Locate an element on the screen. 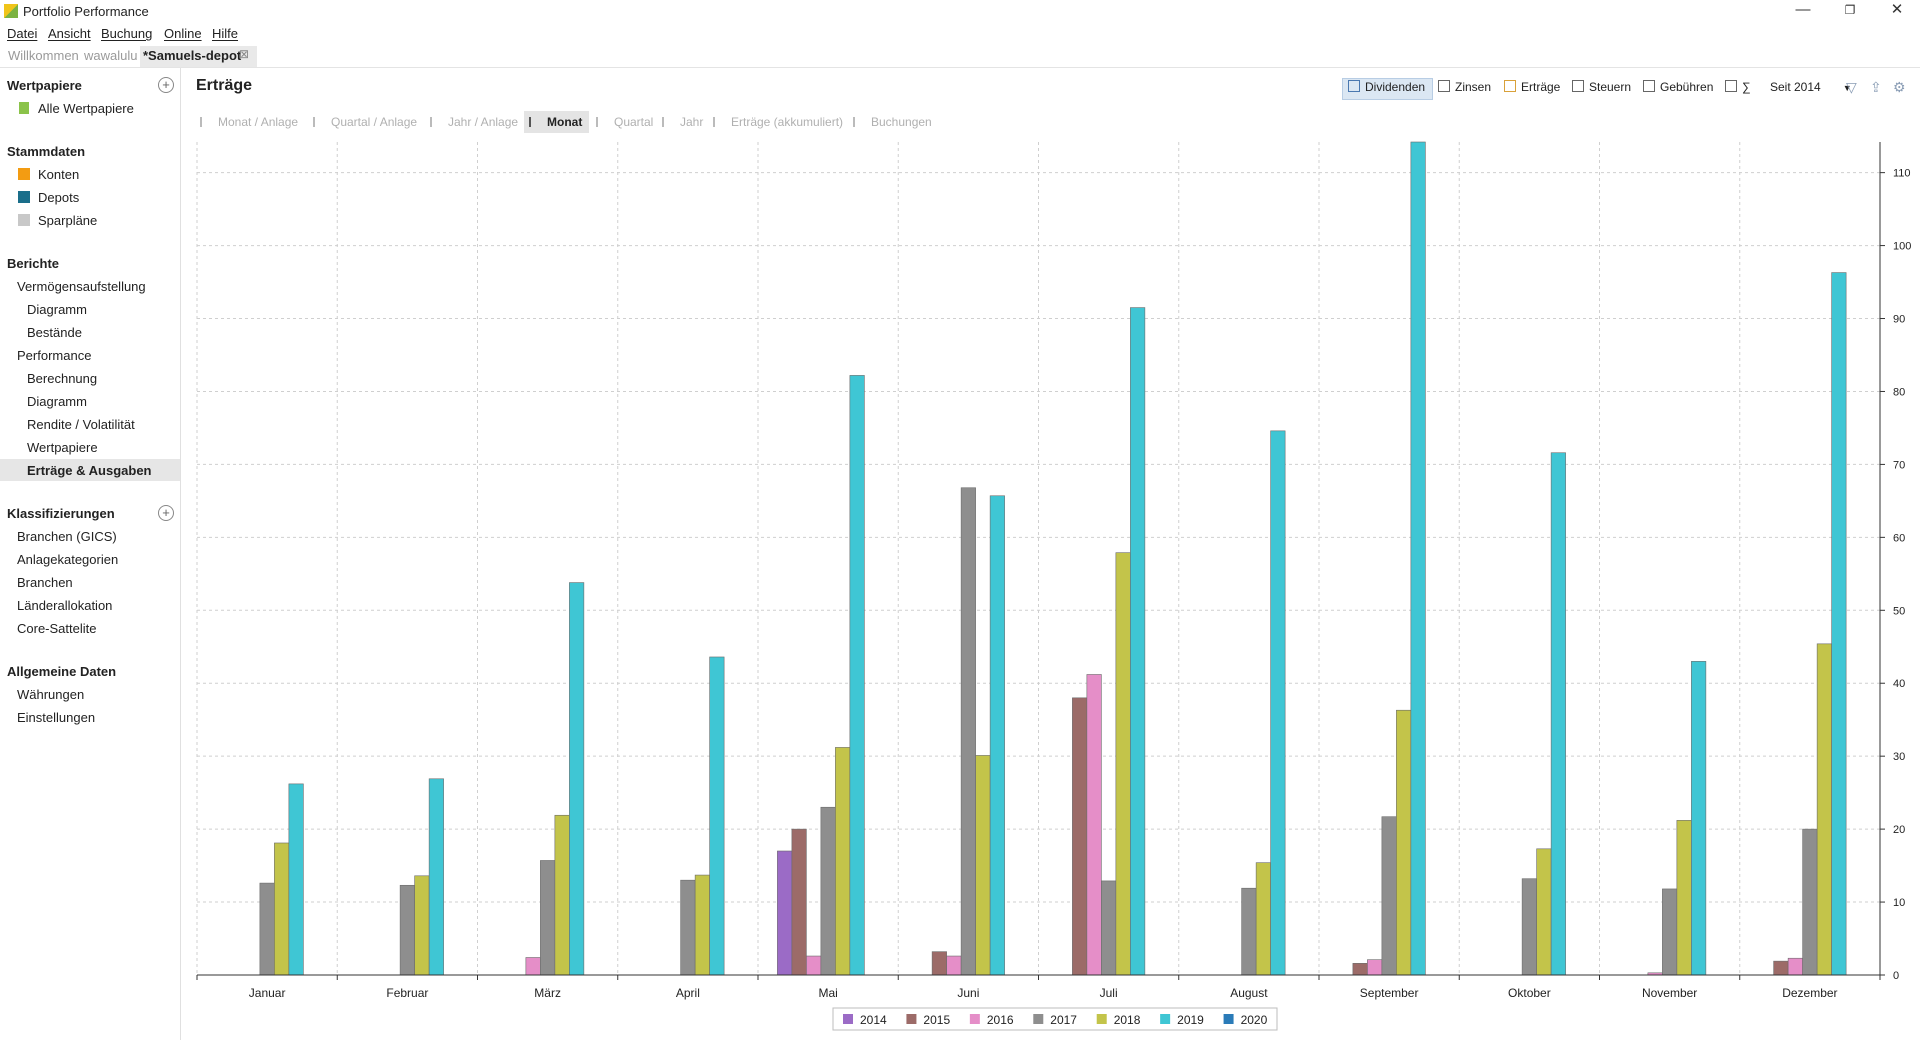 The height and width of the screenshot is (1040, 1920). view-label: Monat / Anlage is located at coordinates (258, 122).